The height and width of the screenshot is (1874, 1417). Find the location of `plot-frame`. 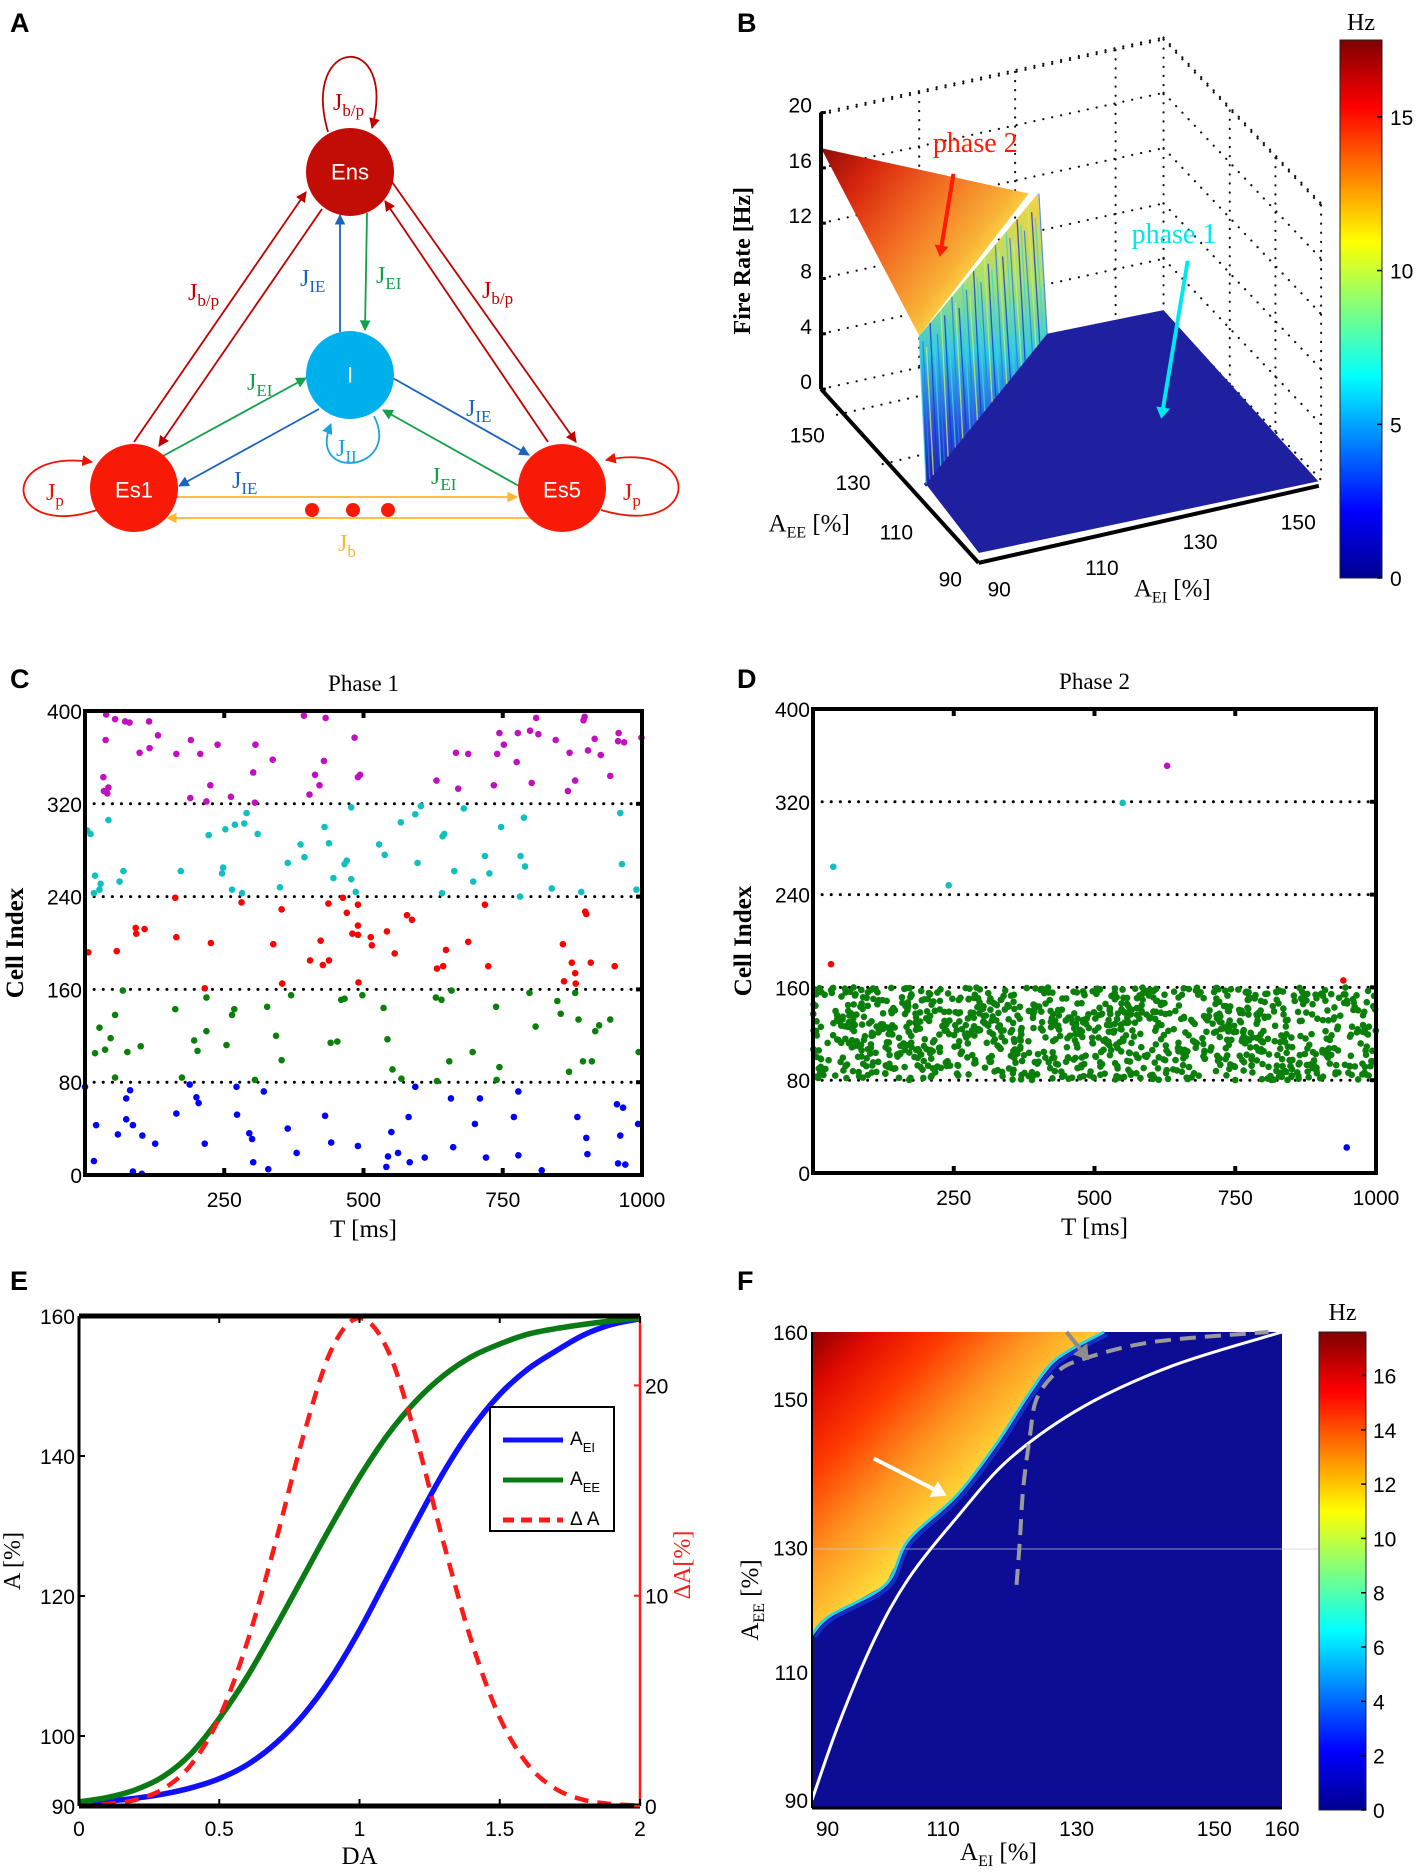

plot-frame is located at coordinates (1094, 941).